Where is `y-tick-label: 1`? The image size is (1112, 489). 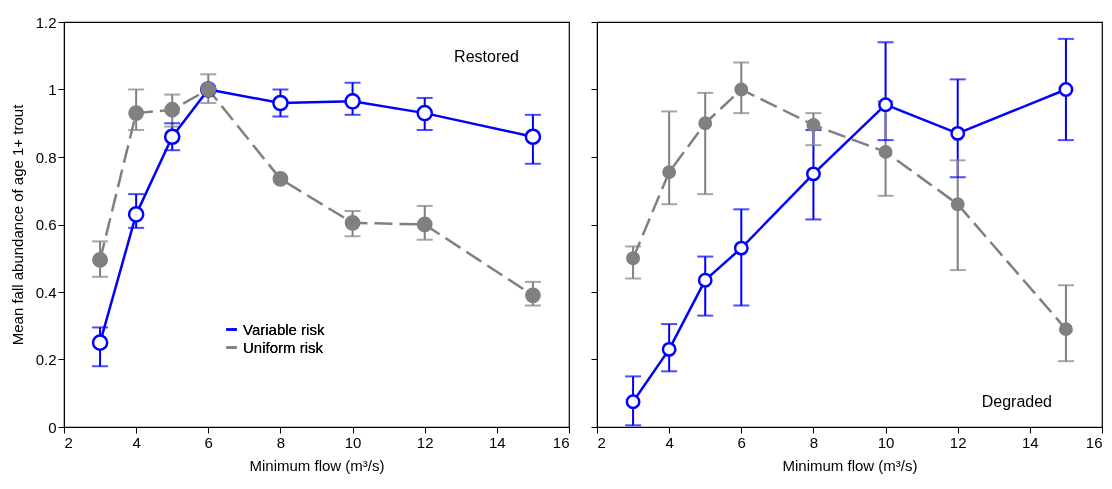
y-tick-label: 1 is located at coordinates (52, 89).